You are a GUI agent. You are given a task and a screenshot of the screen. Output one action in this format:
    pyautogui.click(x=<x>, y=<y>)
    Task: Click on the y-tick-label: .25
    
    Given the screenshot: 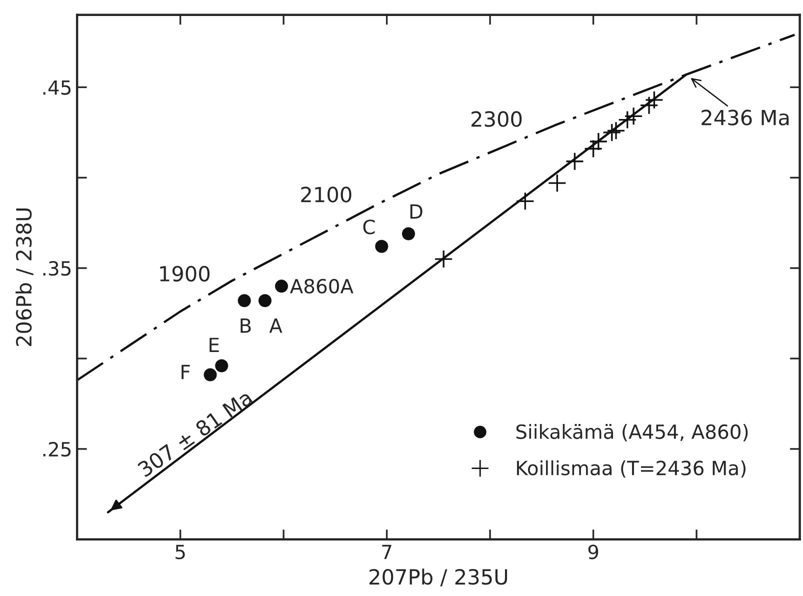 What is the action you would take?
    pyautogui.click(x=57, y=449)
    